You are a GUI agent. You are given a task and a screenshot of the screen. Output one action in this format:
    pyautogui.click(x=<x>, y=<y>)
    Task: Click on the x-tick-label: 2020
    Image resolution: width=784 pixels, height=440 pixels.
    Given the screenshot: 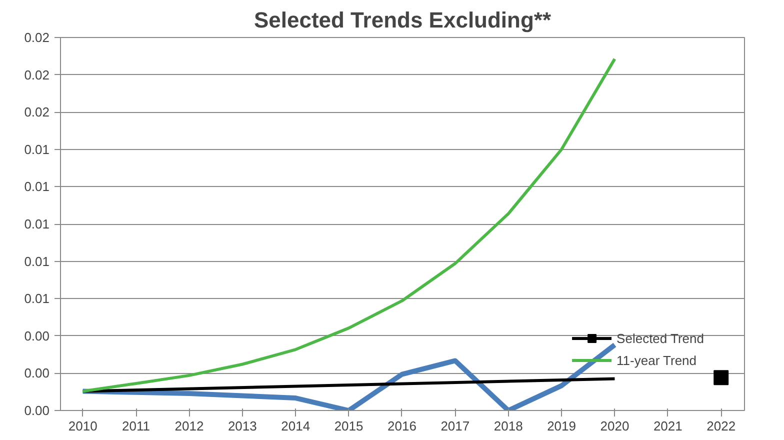 What is the action you would take?
    pyautogui.click(x=615, y=426)
    